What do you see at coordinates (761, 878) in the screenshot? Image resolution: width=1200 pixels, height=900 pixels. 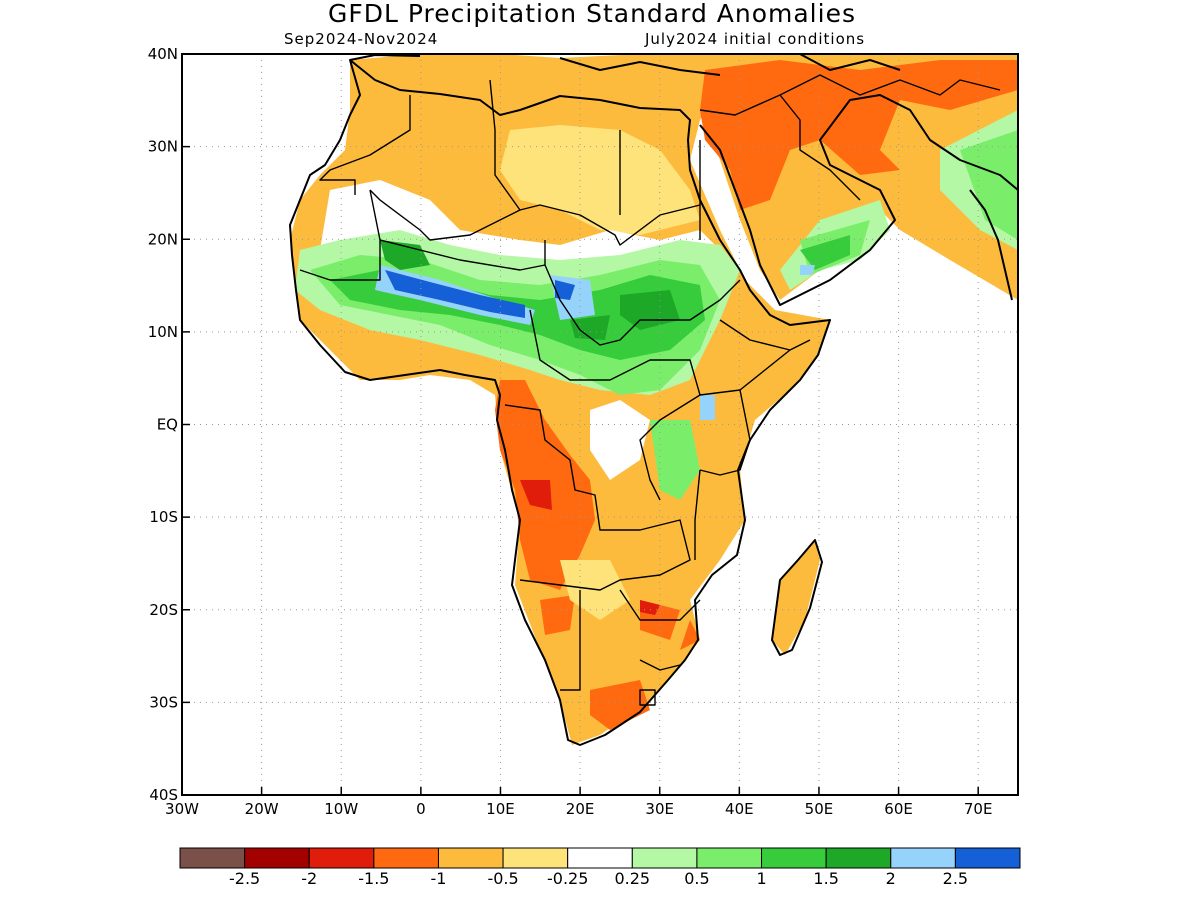 I see `legend-label: 1` at bounding box center [761, 878].